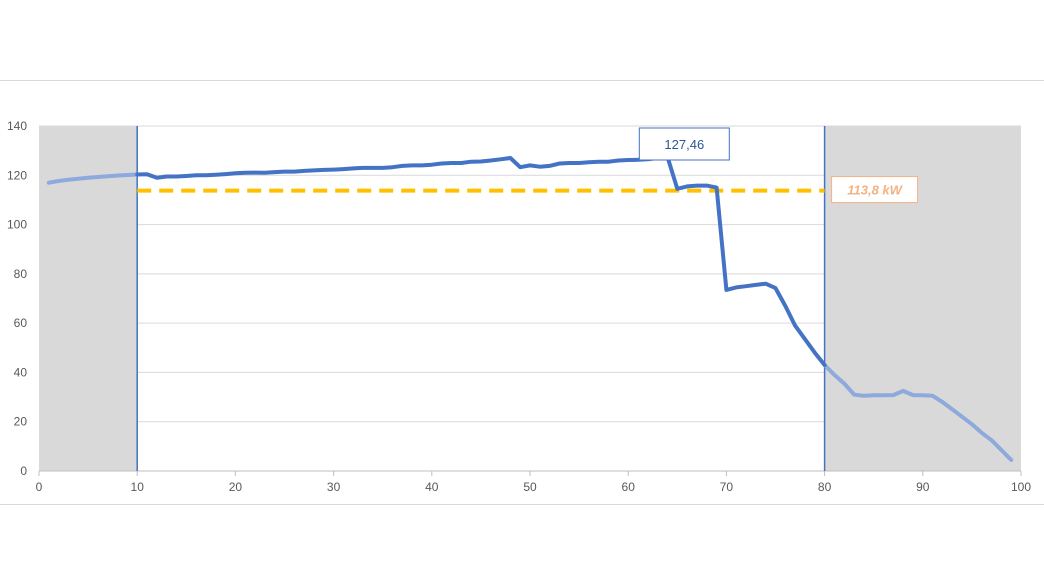 The height and width of the screenshot is (587, 1044). What do you see at coordinates (1021, 487) in the screenshot?
I see `x-tick-label-100: 100` at bounding box center [1021, 487].